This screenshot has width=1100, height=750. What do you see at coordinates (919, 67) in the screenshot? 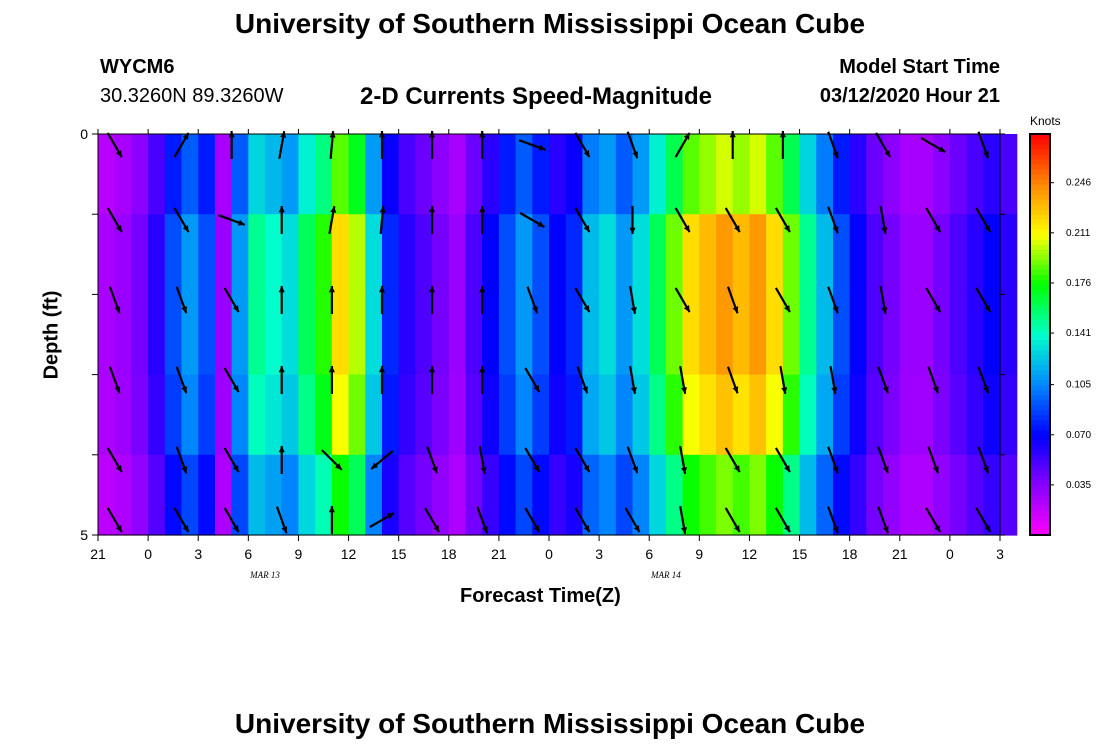
I see `model-start-label: Model Start Time` at bounding box center [919, 67].